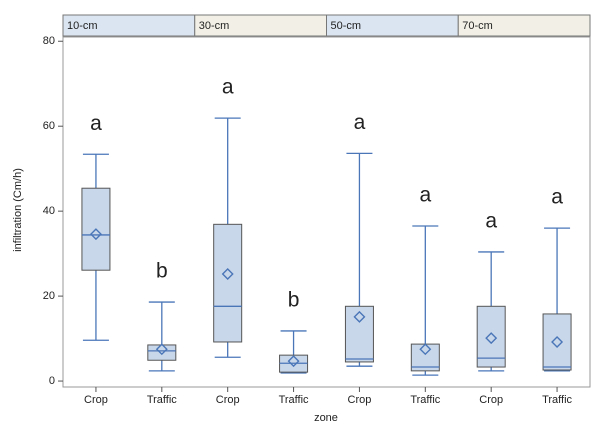 The width and height of the screenshot is (591, 425). I want to click on panel-header, so click(524, 25).